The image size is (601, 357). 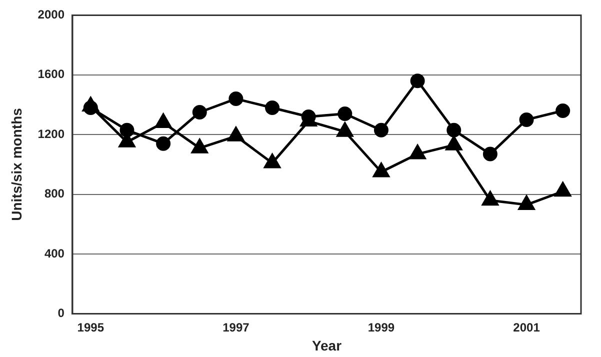 What do you see at coordinates (526, 327) in the screenshot?
I see `x-tick-label: 2001` at bounding box center [526, 327].